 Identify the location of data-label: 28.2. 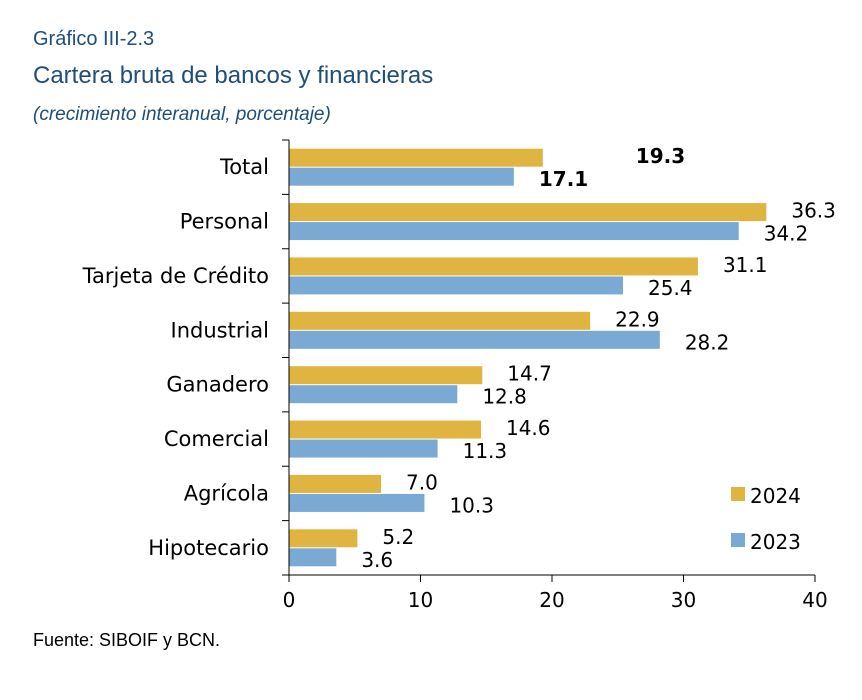
(707, 342).